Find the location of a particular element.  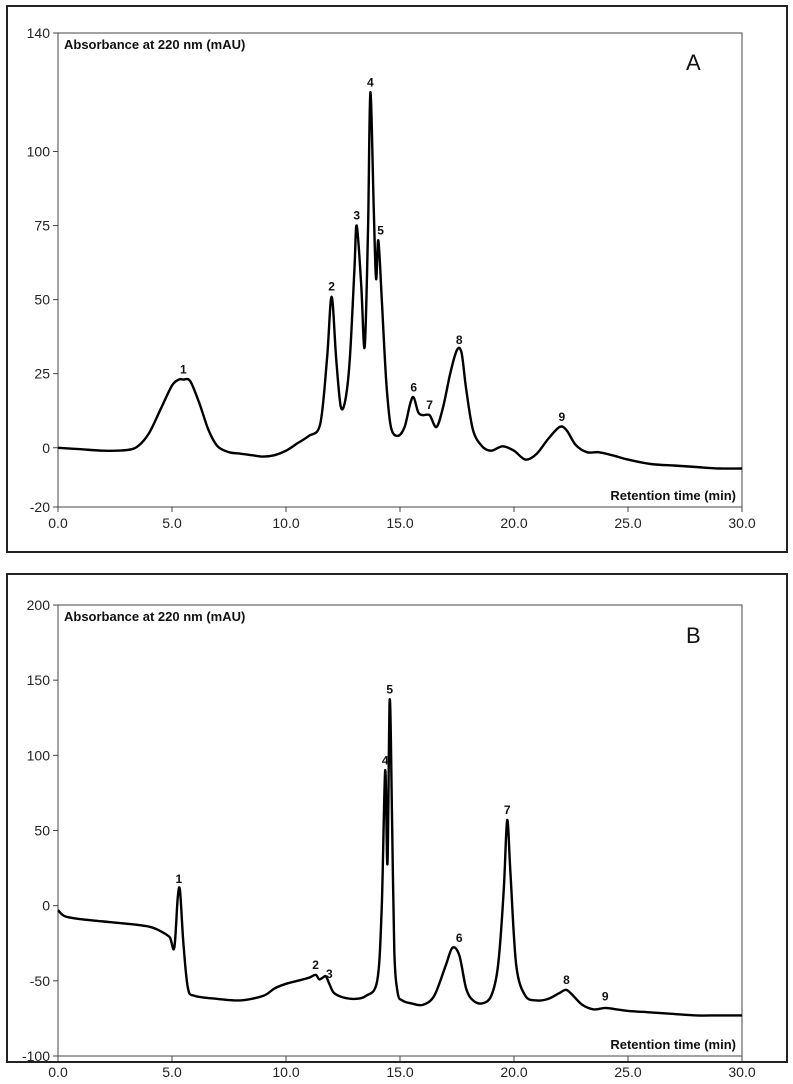

x-tick-label-a: 10.0 is located at coordinates (285, 523).